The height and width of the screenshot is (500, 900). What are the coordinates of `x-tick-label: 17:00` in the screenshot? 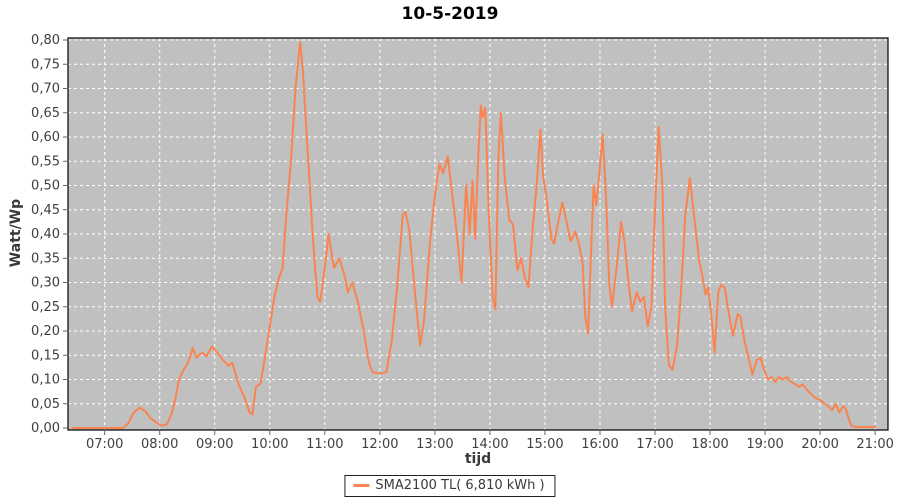 It's located at (654, 444).